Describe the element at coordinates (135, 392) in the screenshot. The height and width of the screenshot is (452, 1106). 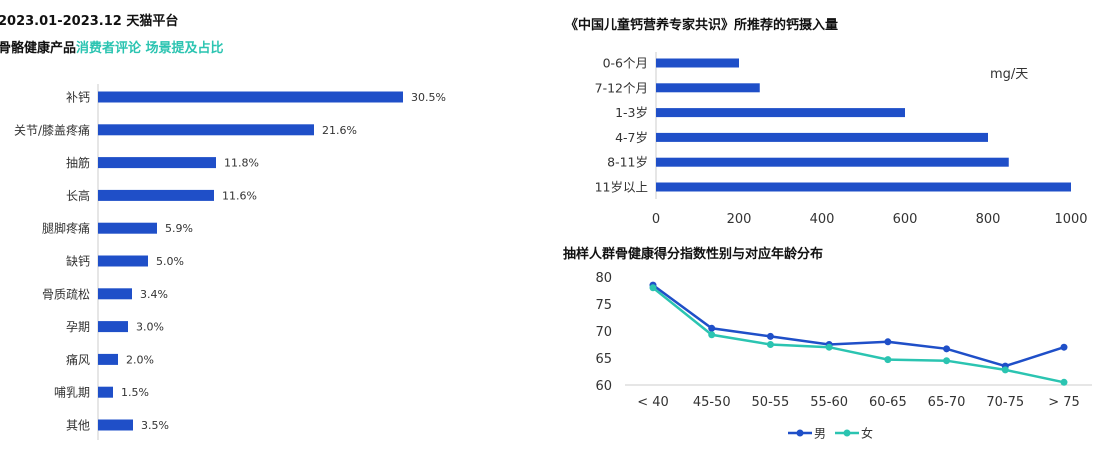
I see `scene-value-label: 1.5%` at that location.